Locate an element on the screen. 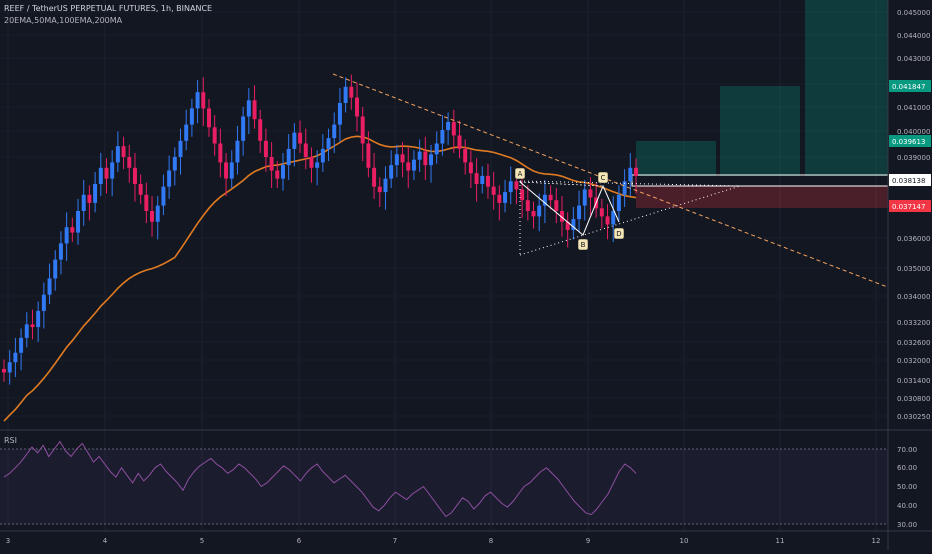  time-tick-6: 9 is located at coordinates (588, 541).